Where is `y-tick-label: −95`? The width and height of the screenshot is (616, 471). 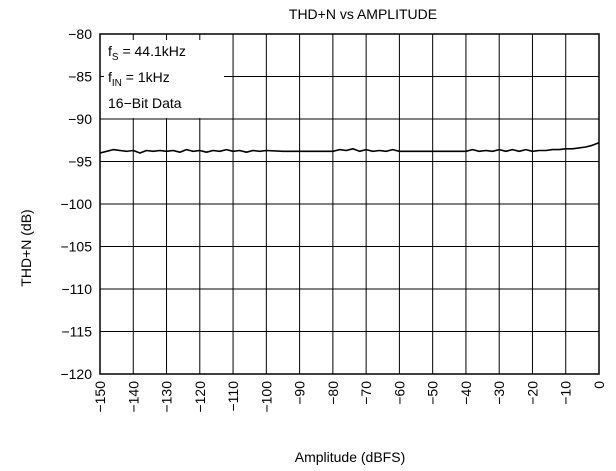
y-tick-label: −95 is located at coordinates (80, 162).